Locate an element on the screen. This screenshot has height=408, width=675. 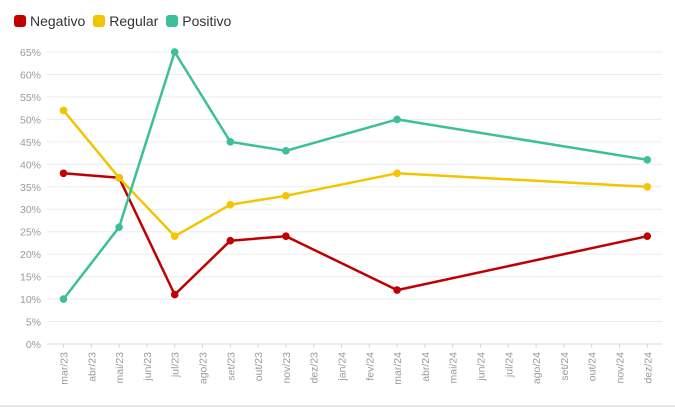
y-tick-label: 0% is located at coordinates (33, 345).